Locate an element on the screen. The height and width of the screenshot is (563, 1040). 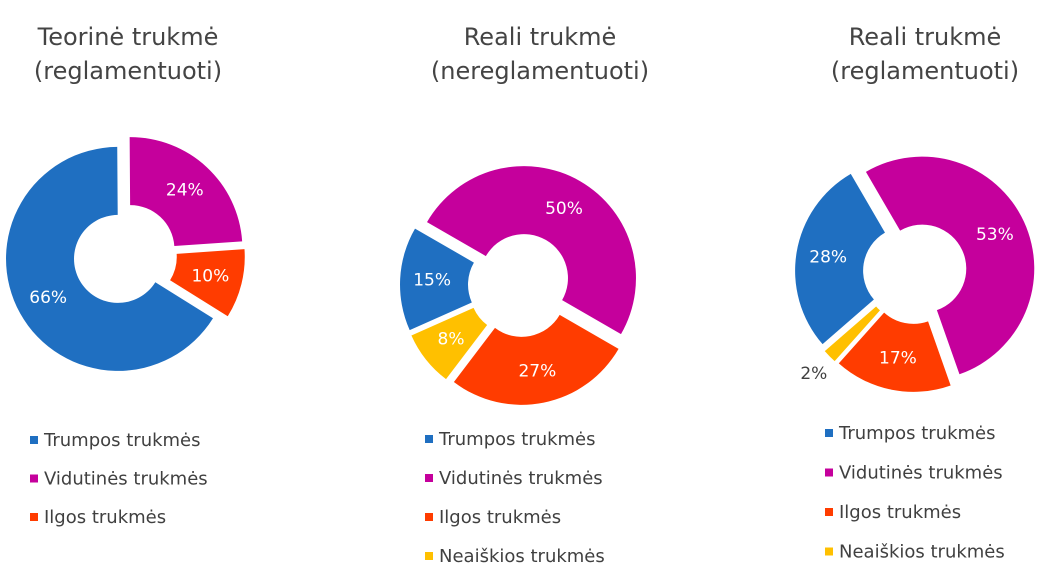
data-label: 27% is located at coordinates (537, 371).